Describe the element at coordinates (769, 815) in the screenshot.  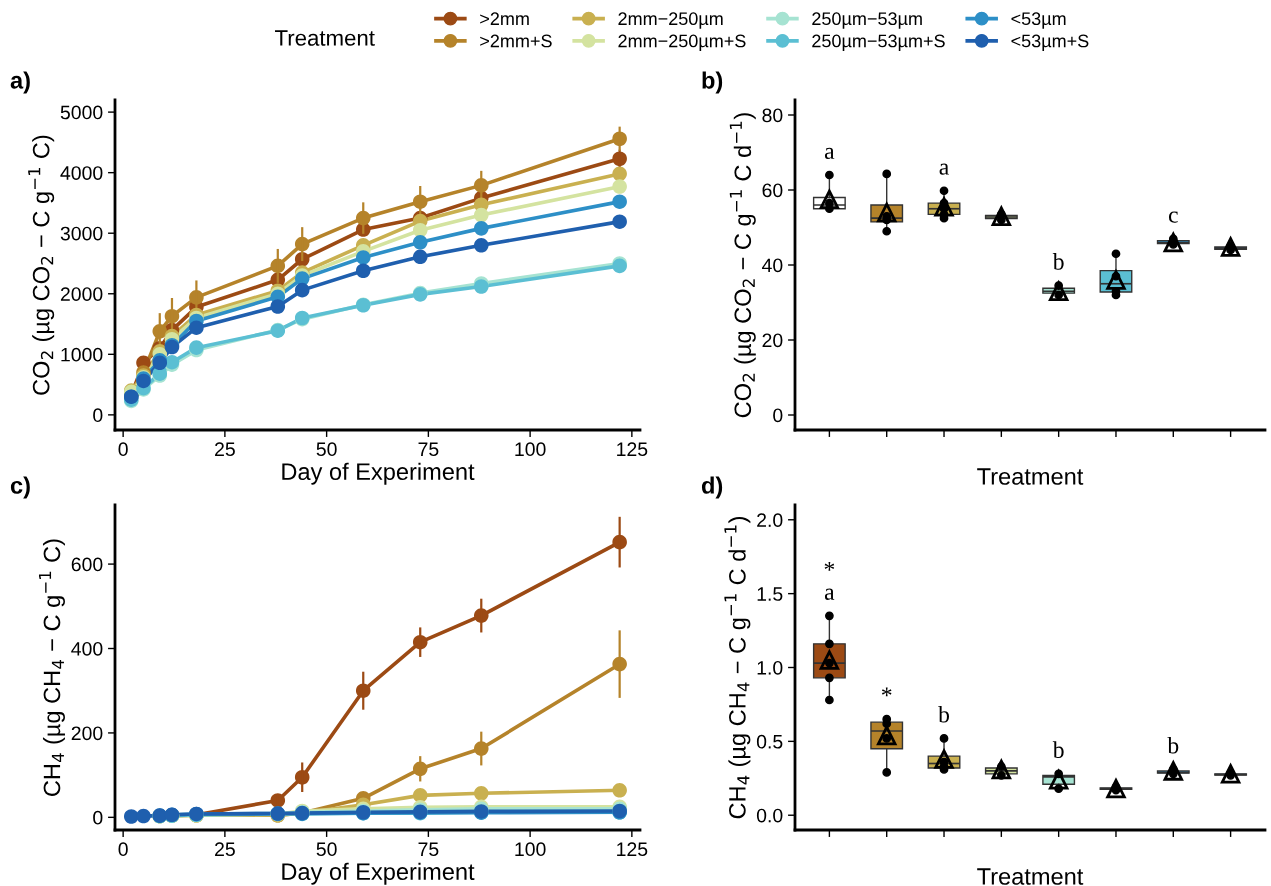
I see `y-tick-label: 0.0` at that location.